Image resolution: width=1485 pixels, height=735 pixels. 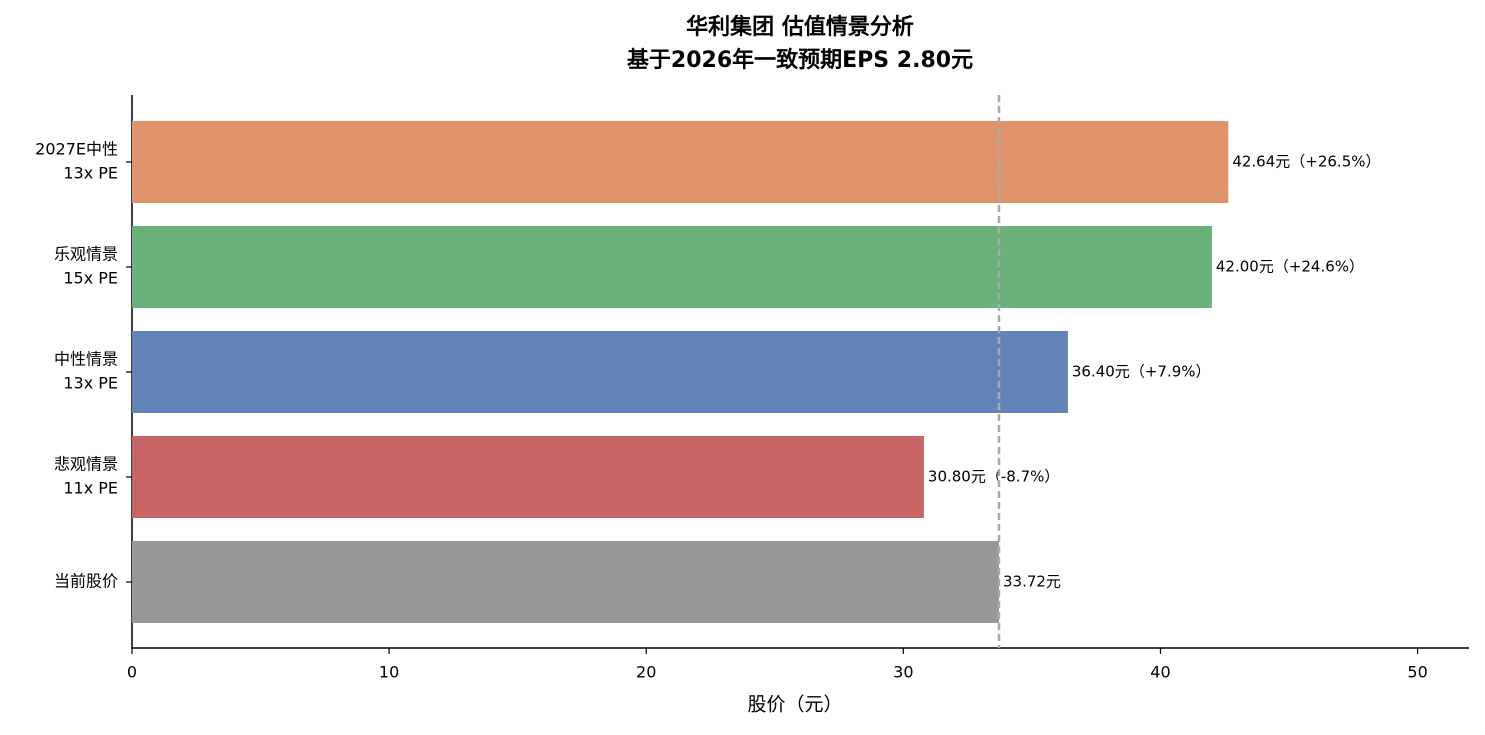 What do you see at coordinates (86, 464) in the screenshot?
I see `y-tick-label: 悲观情景` at bounding box center [86, 464].